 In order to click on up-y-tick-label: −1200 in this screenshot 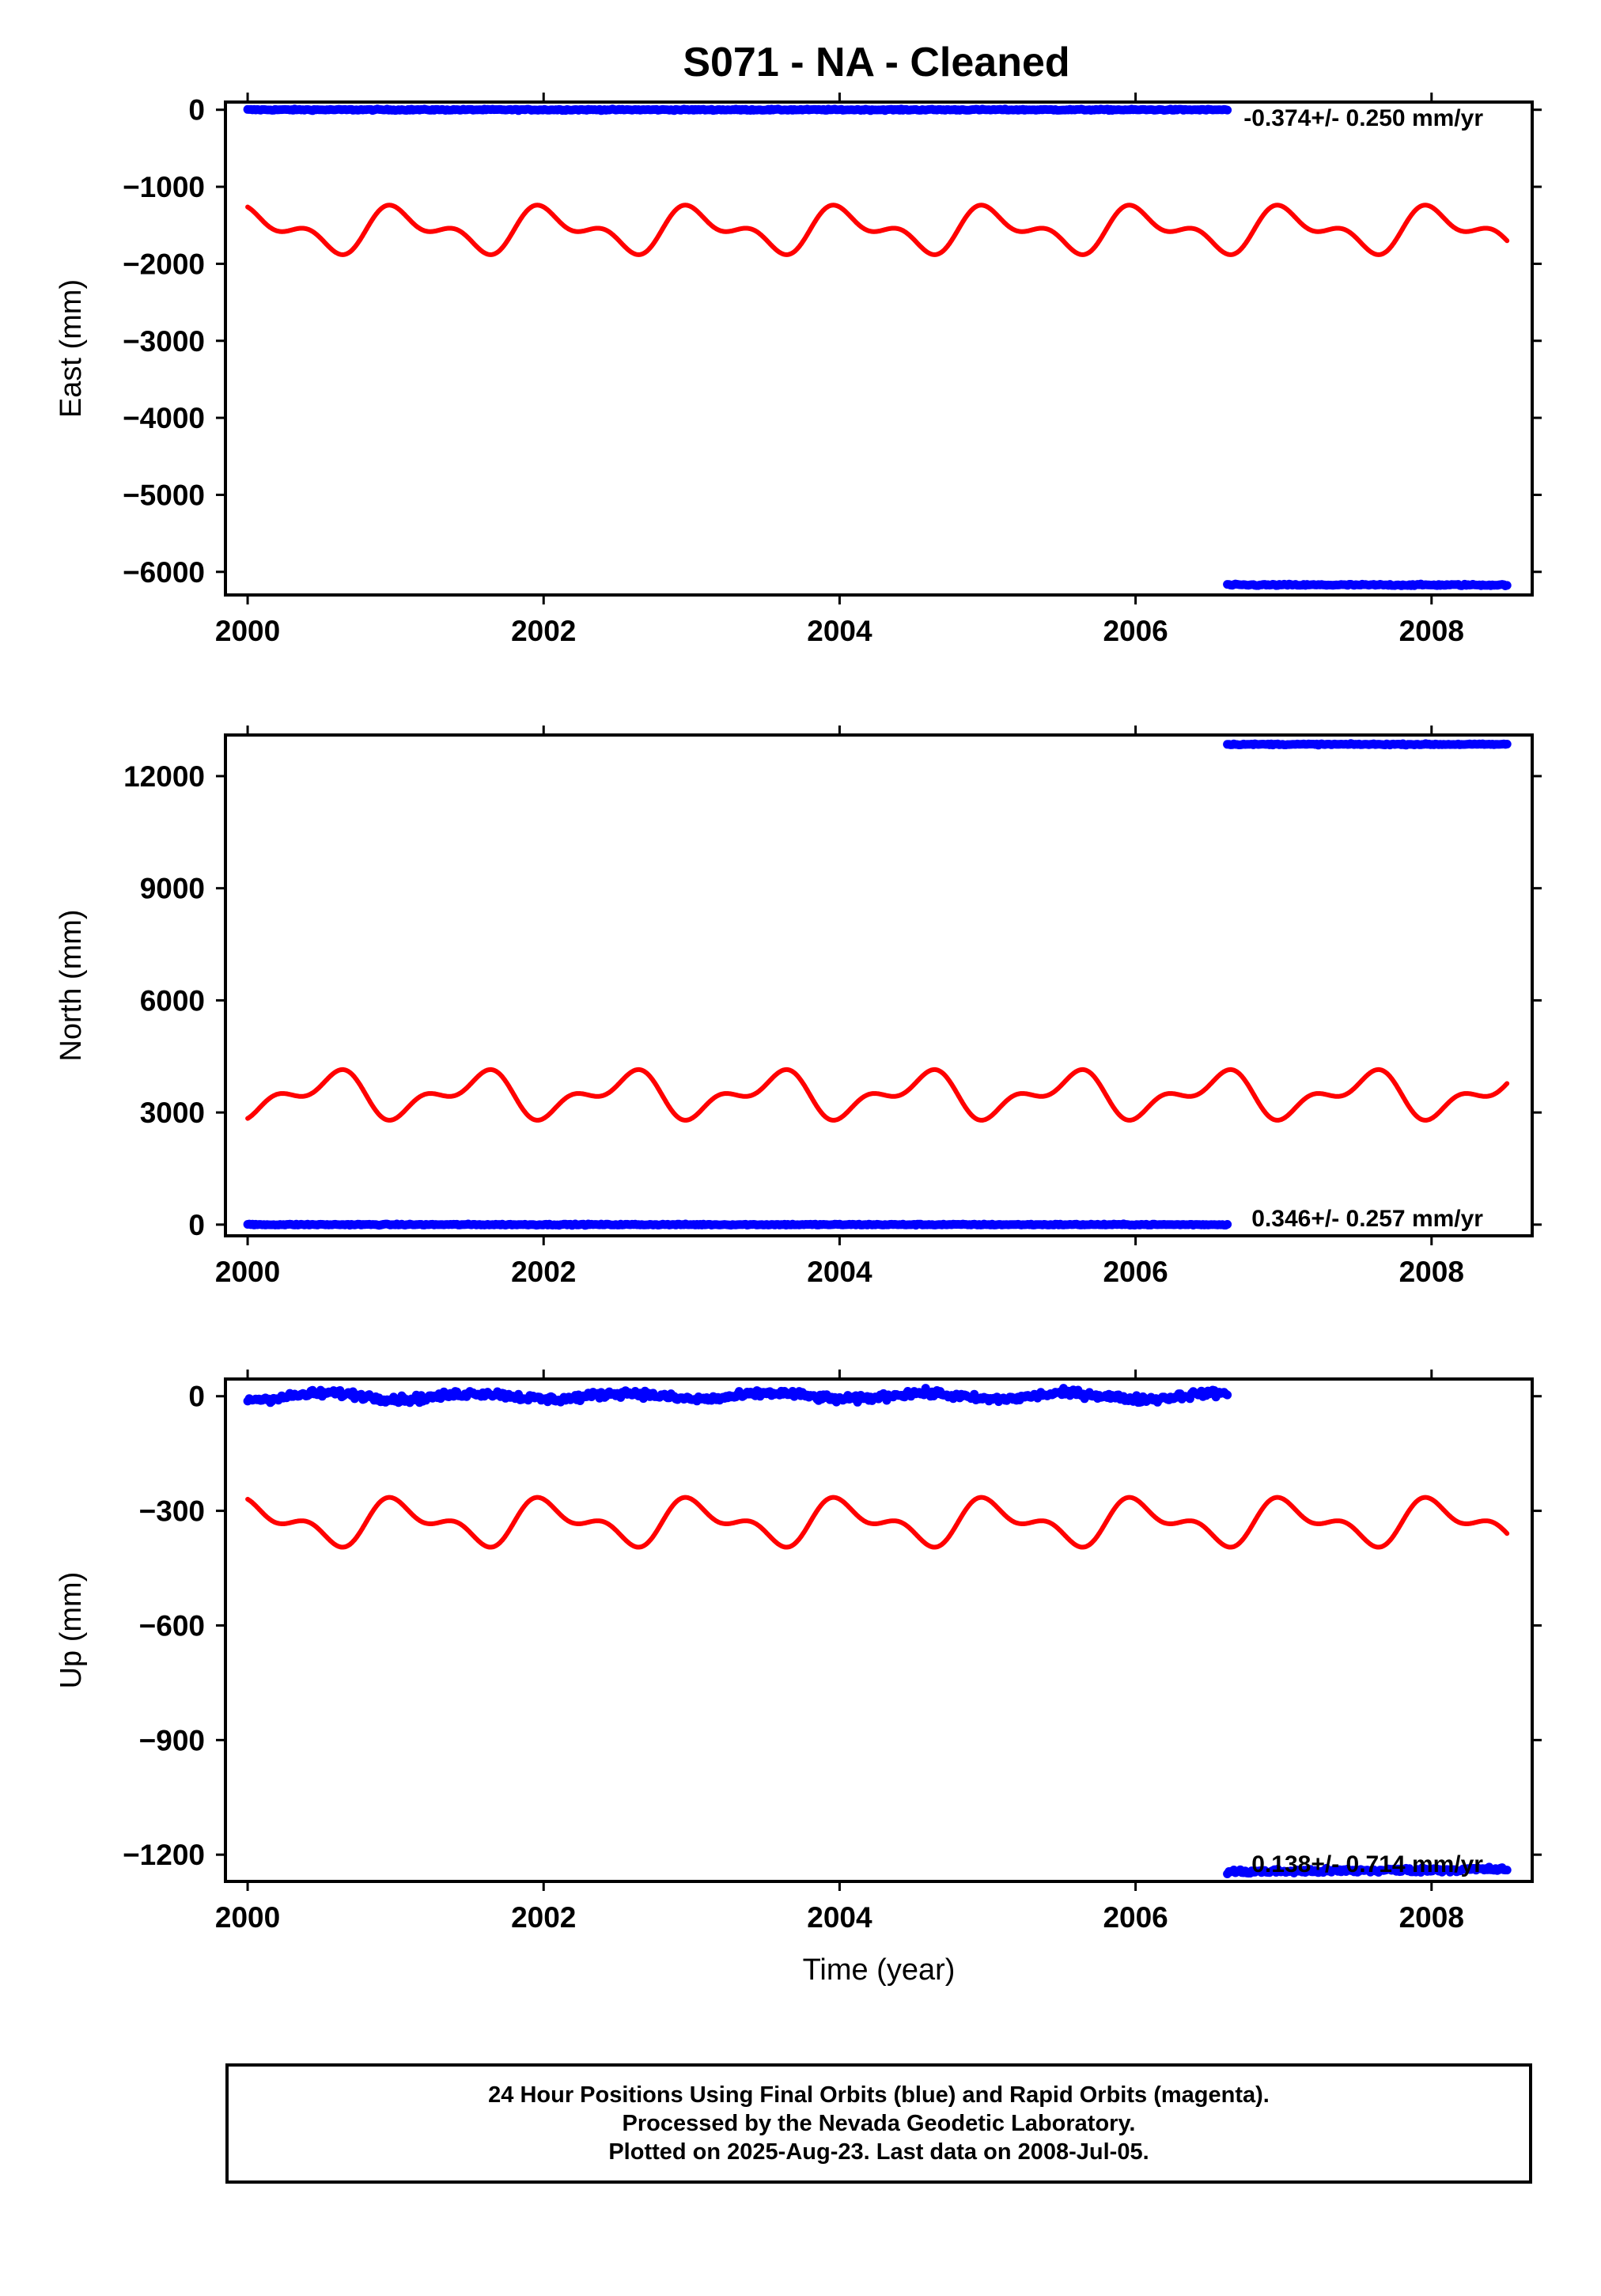, I will do `click(164, 1855)`.